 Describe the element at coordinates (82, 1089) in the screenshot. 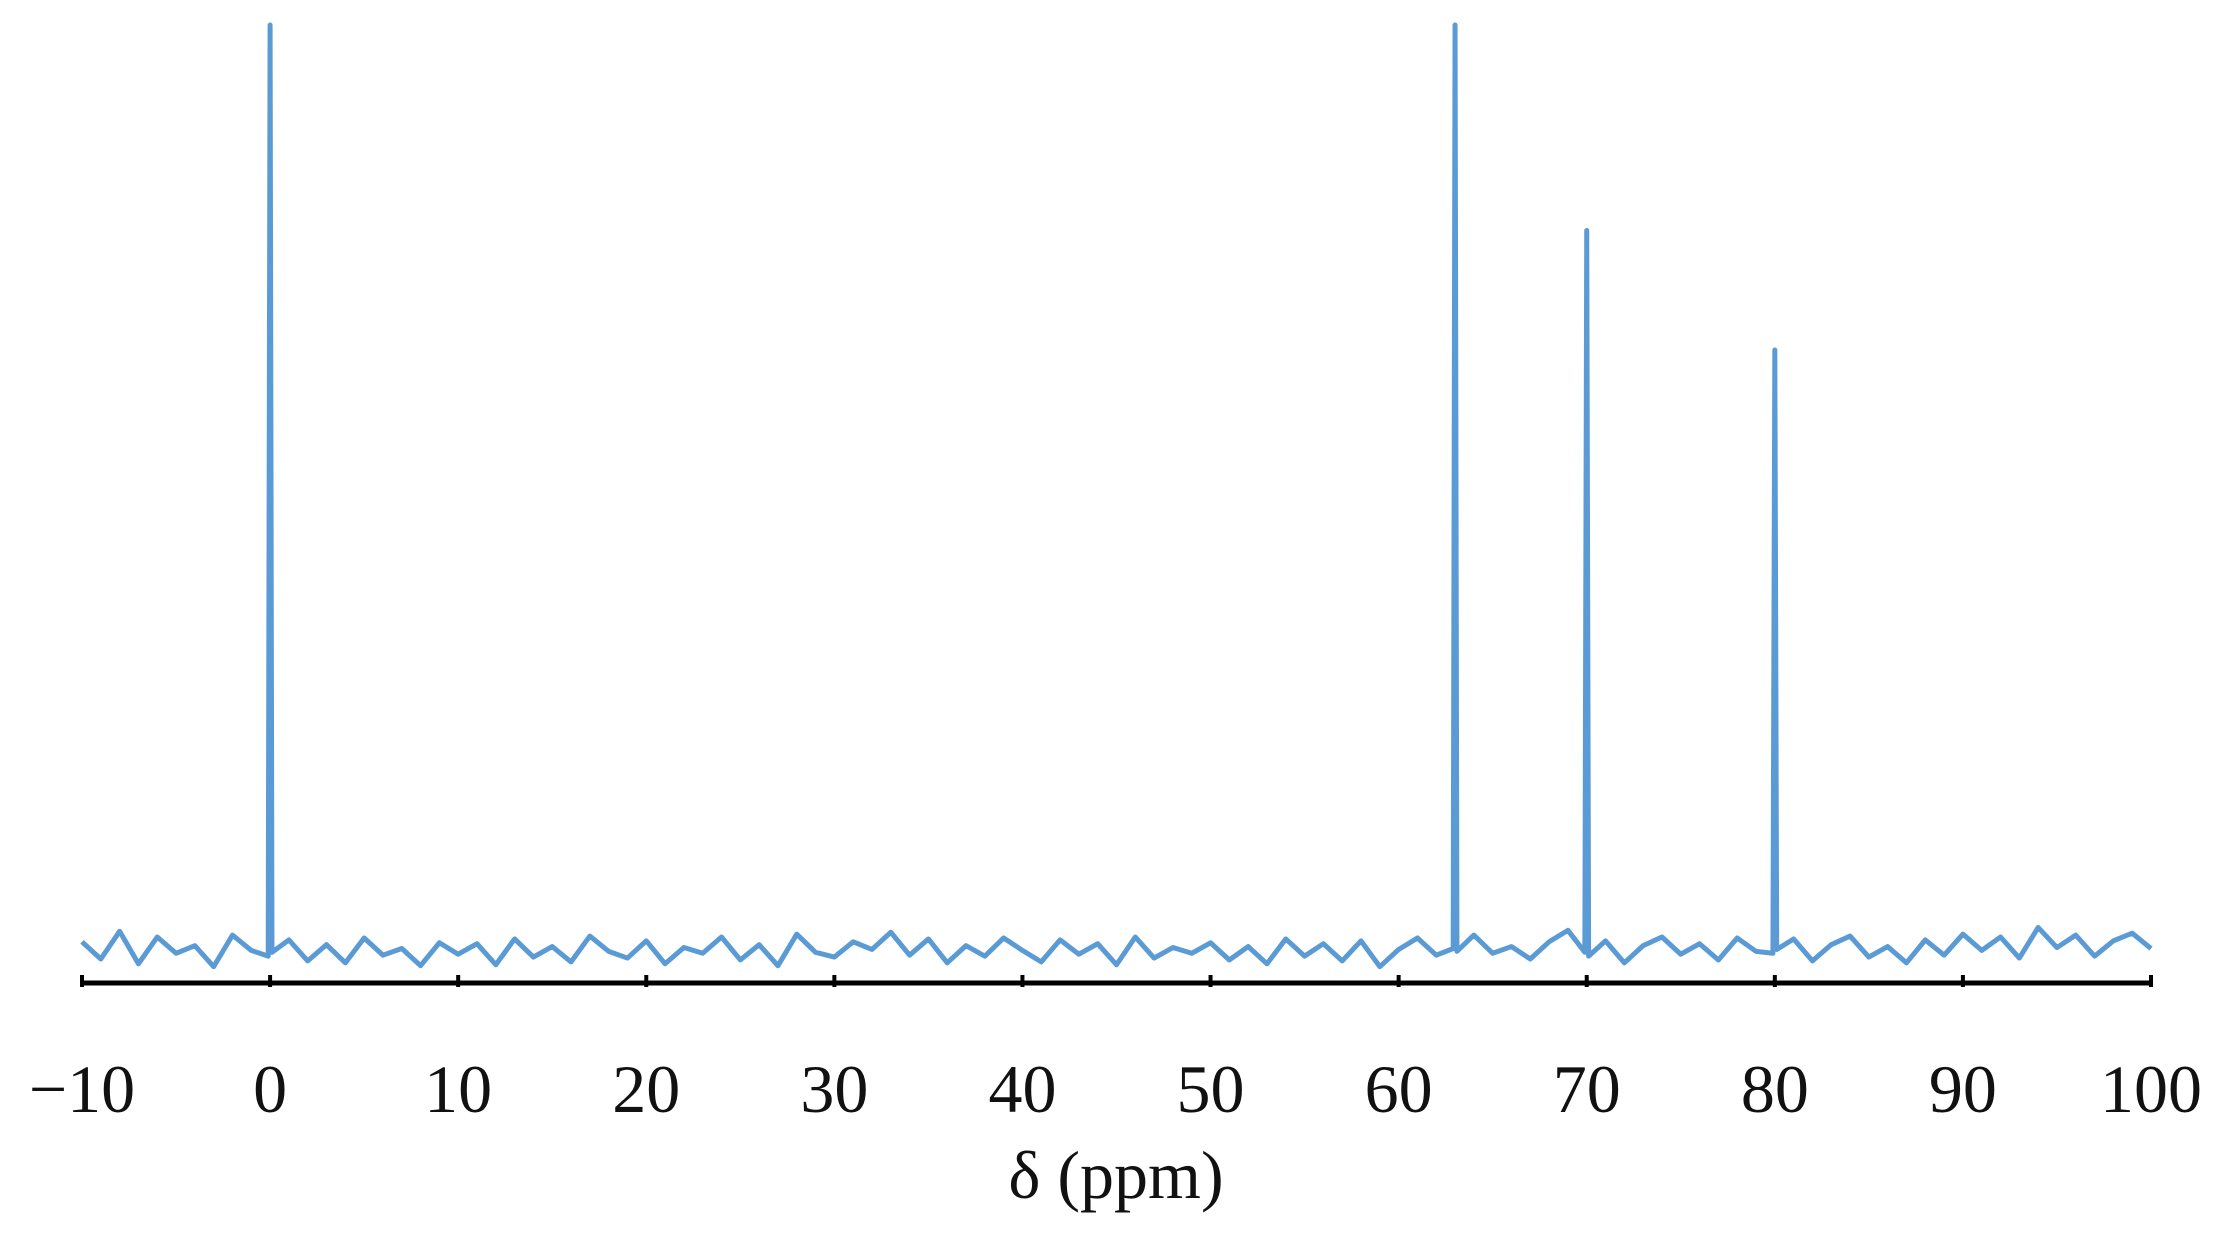

I see `x-tick-label: −10` at that location.